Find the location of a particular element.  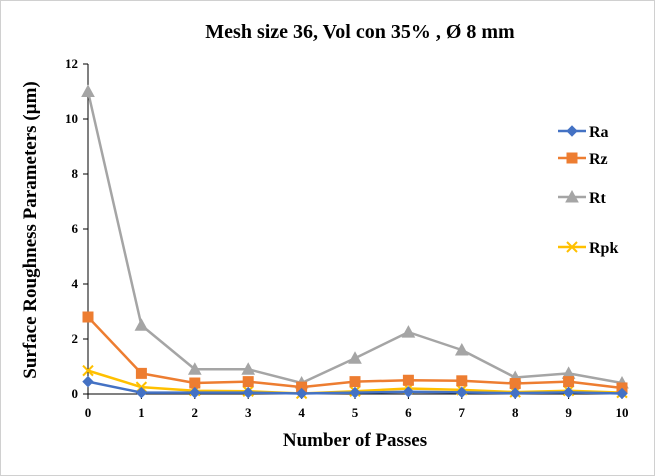

series-ra is located at coordinates (355, 387).